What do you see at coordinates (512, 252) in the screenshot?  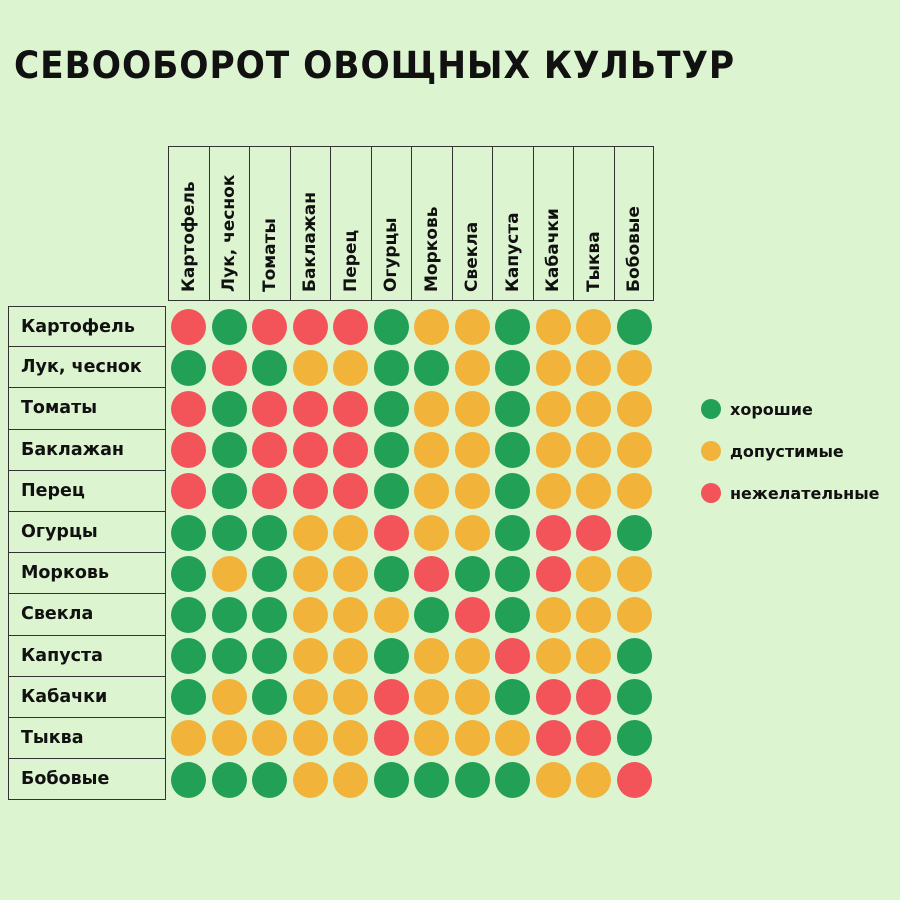 I see `column-header-label: Капуста` at bounding box center [512, 252].